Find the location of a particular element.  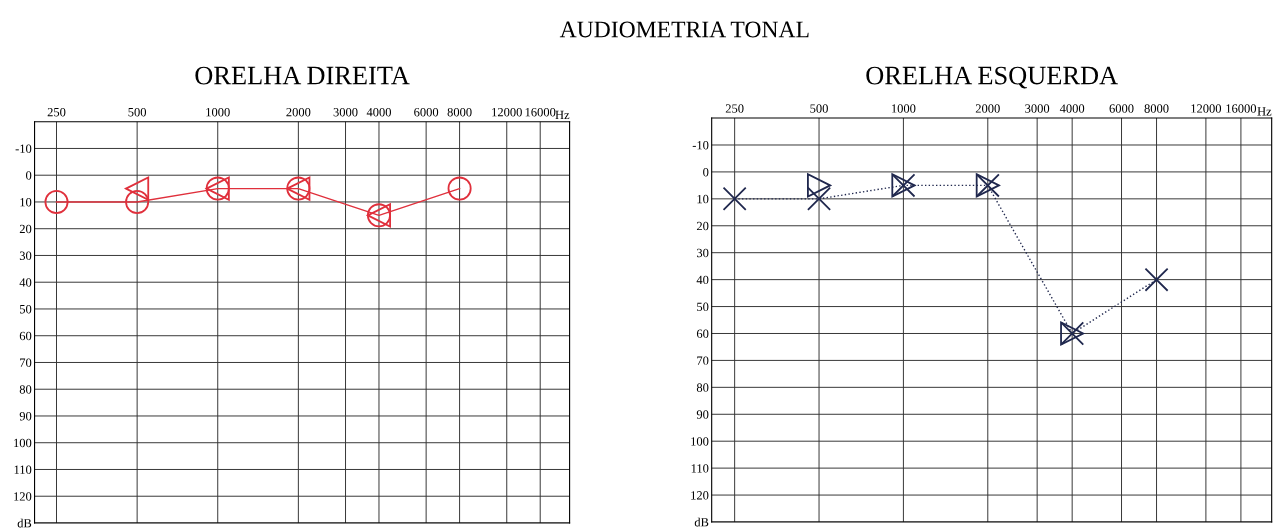

chart-subtitle: ORELHA ESQUERDA is located at coordinates (992, 77).